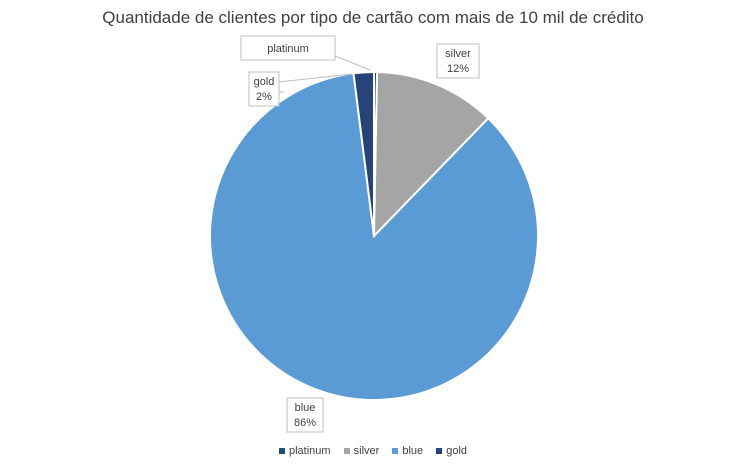 The image size is (746, 470). What do you see at coordinates (363, 153) in the screenshot?
I see `pie-slice-gold` at bounding box center [363, 153].